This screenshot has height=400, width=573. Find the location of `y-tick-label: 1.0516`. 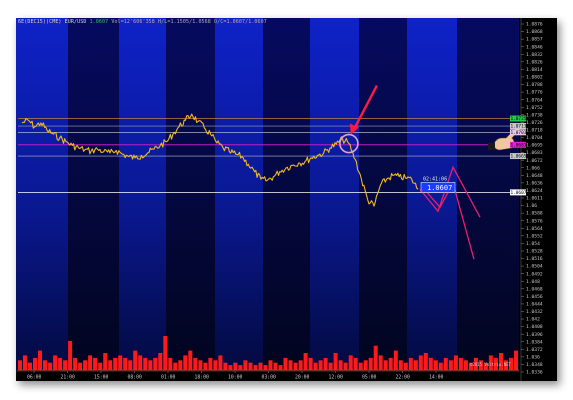

y-tick-label: 1.0516 is located at coordinates (534, 259).